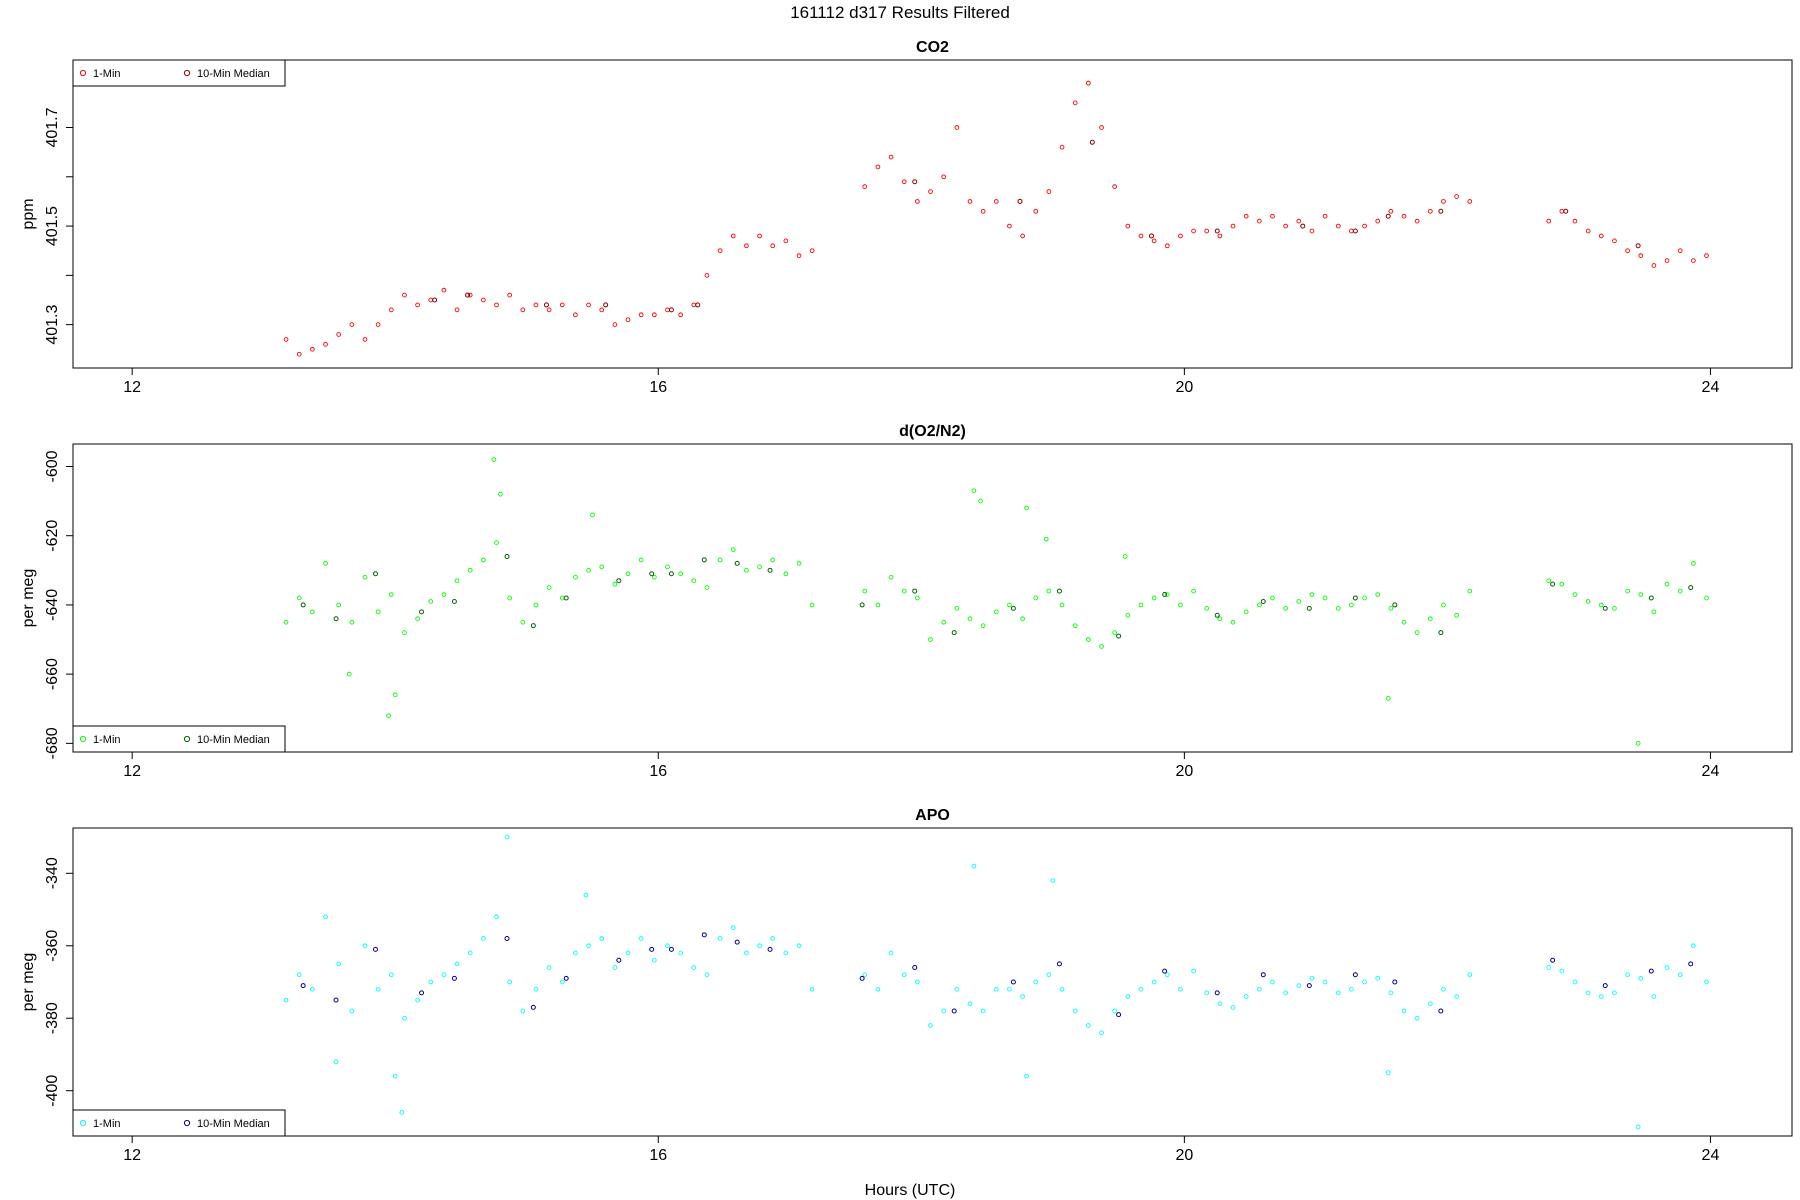 The image size is (1800, 1200). What do you see at coordinates (52, 325) in the screenshot?
I see `y-tick-label: 401.3` at bounding box center [52, 325].